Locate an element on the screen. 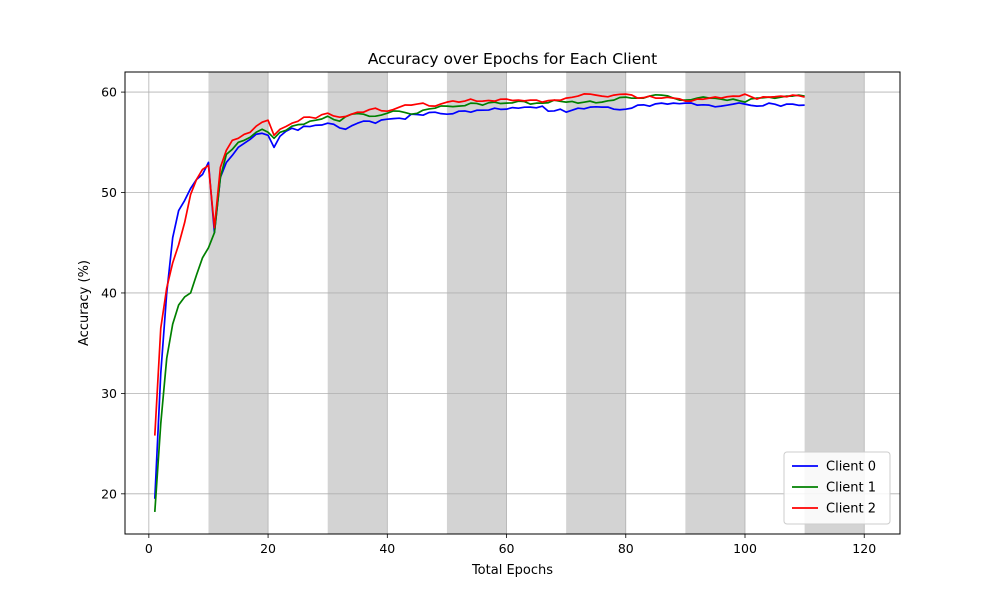  x-tick-label-20: 20 is located at coordinates (268, 548).